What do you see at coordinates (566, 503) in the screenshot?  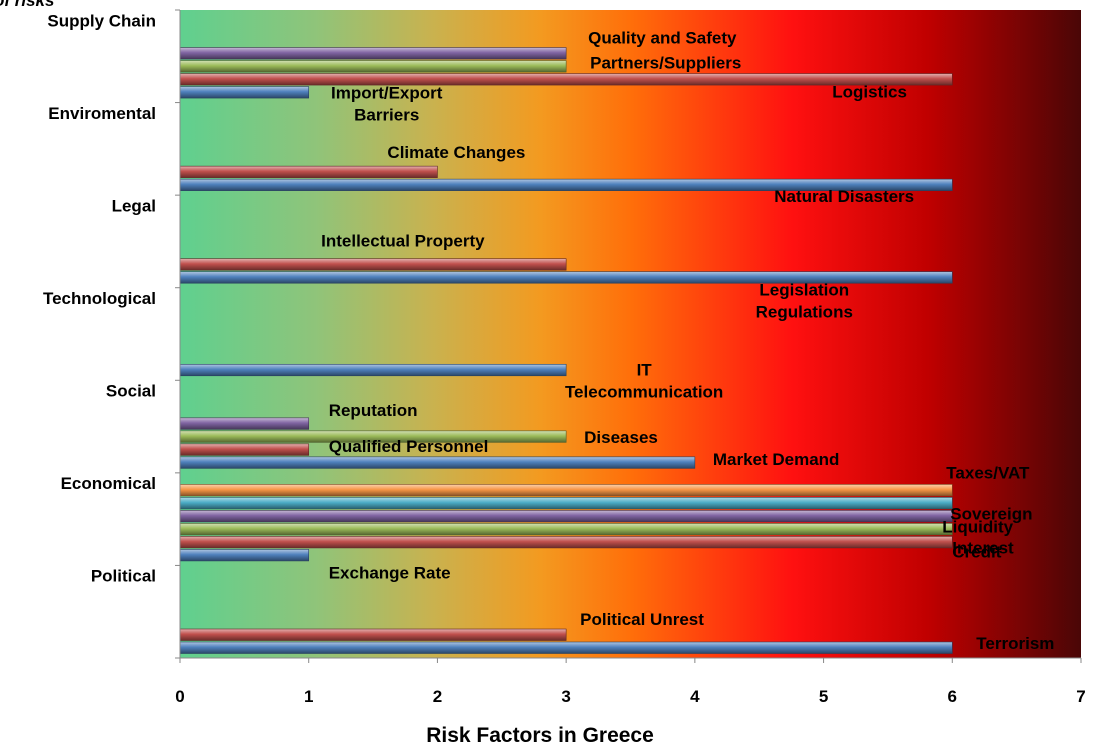 I see `bar-sovereign` at bounding box center [566, 503].